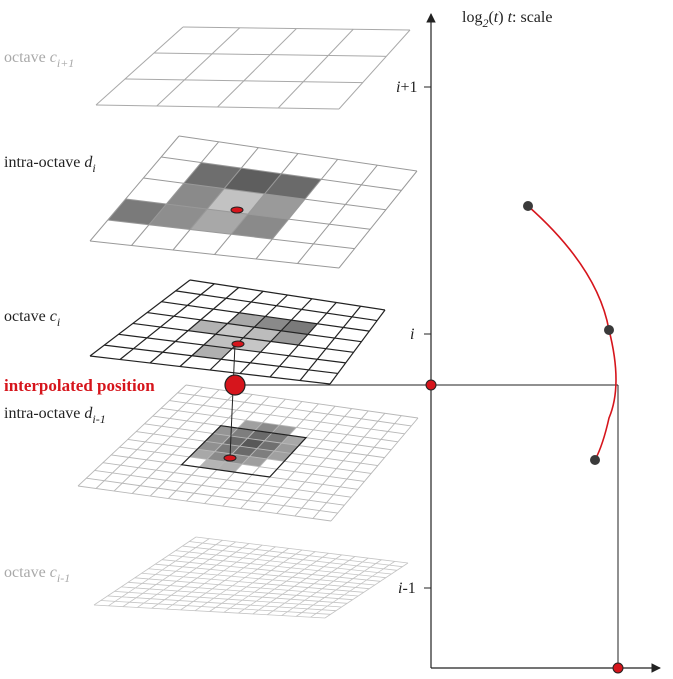 The width and height of the screenshot is (673, 679). What do you see at coordinates (406, 87) in the screenshot?
I see `tick-label-i-plus-1: i+1` at bounding box center [406, 87].